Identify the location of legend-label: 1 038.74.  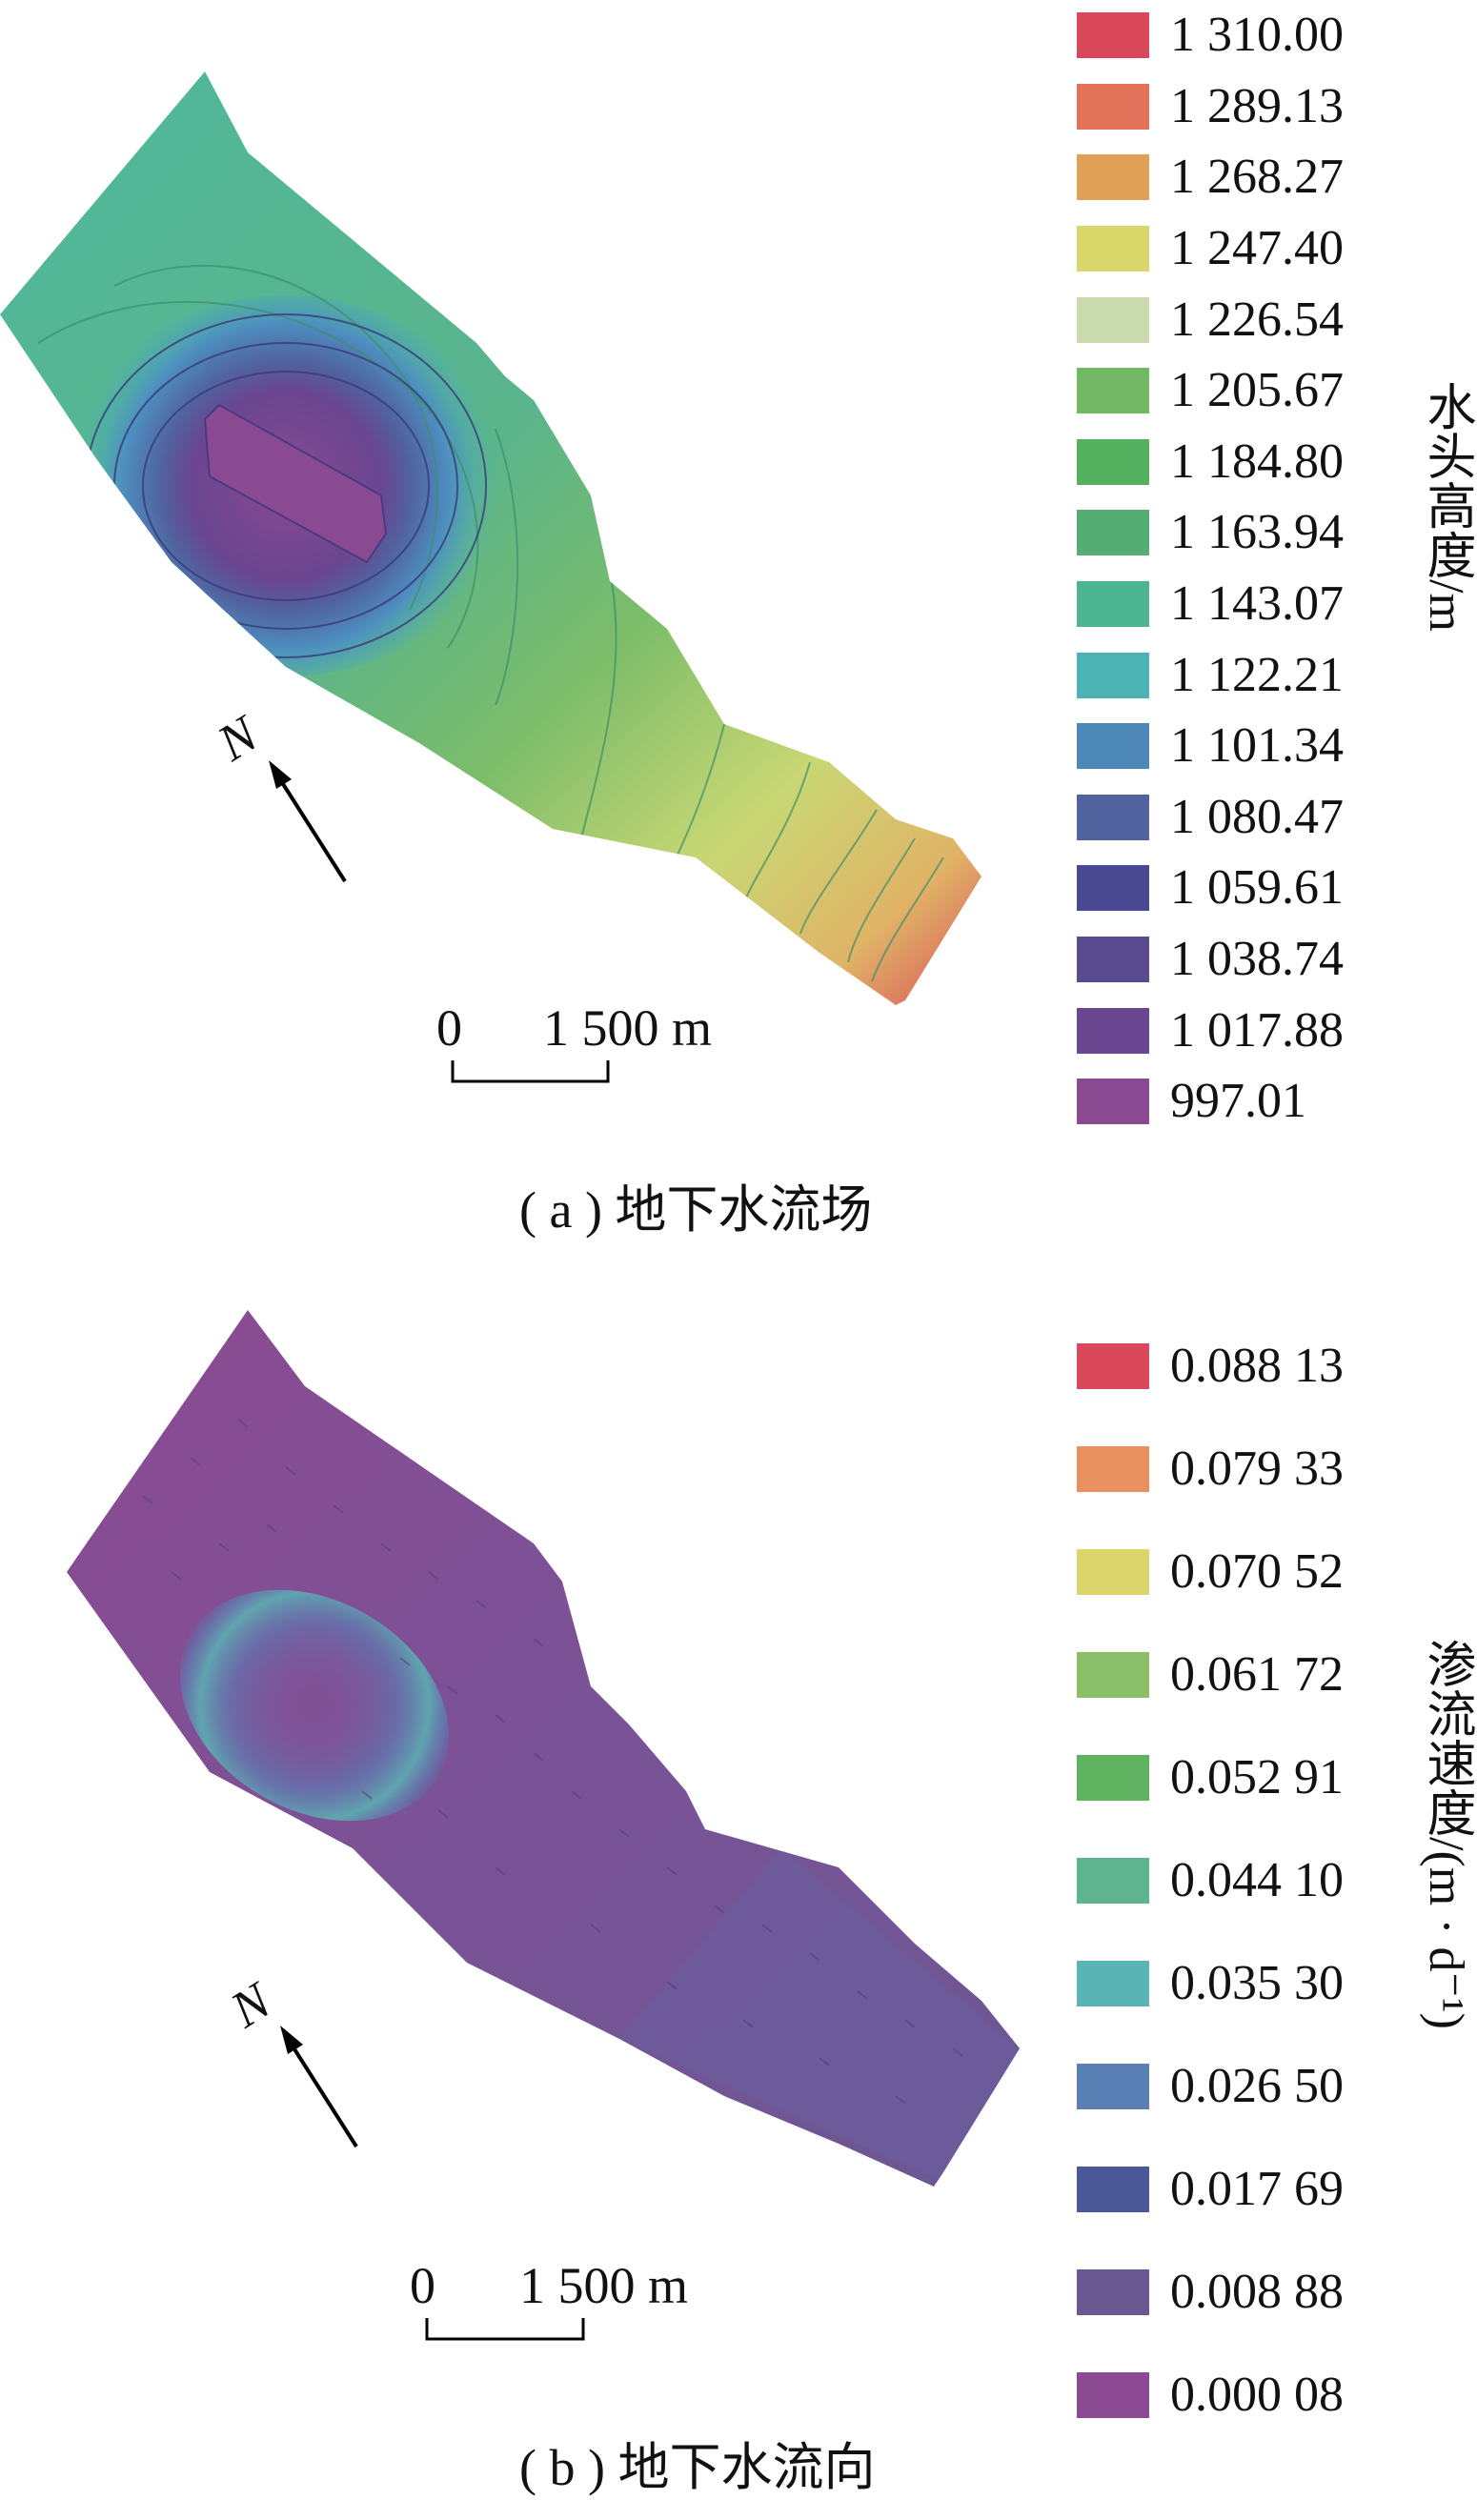
(1257, 959).